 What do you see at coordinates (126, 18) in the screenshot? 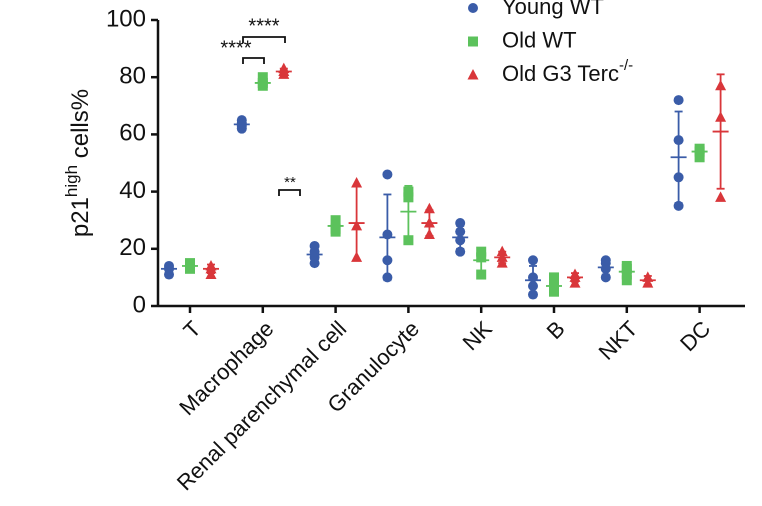
I see `y-tick-label: 100` at bounding box center [126, 18].